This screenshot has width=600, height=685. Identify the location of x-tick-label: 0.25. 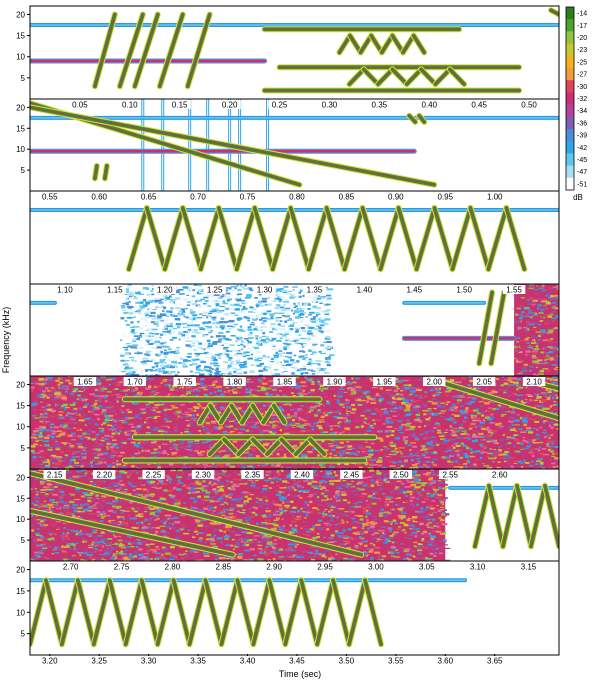
(280, 105).